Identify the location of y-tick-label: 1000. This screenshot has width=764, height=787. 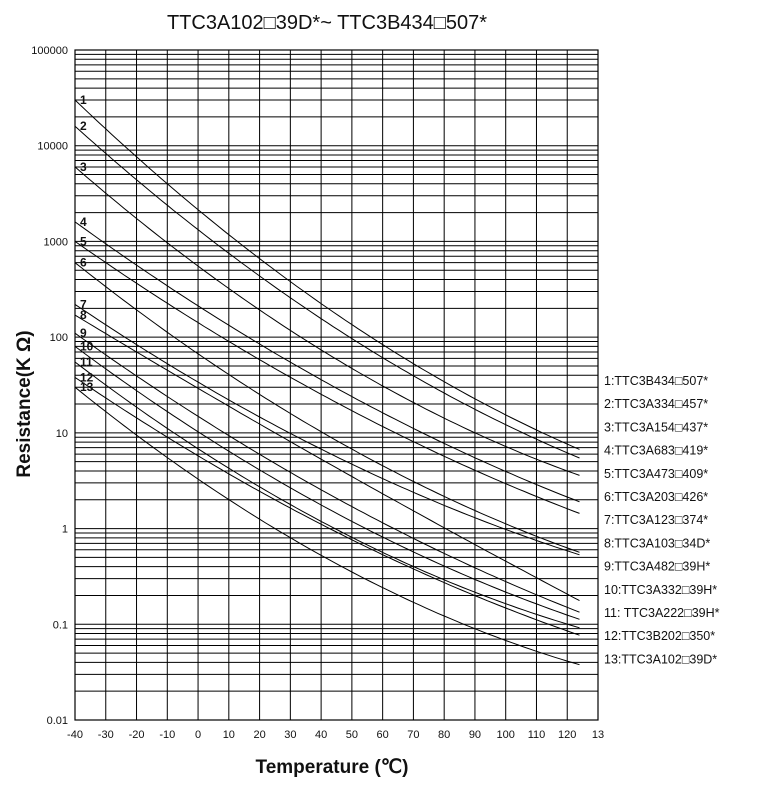
(56, 242).